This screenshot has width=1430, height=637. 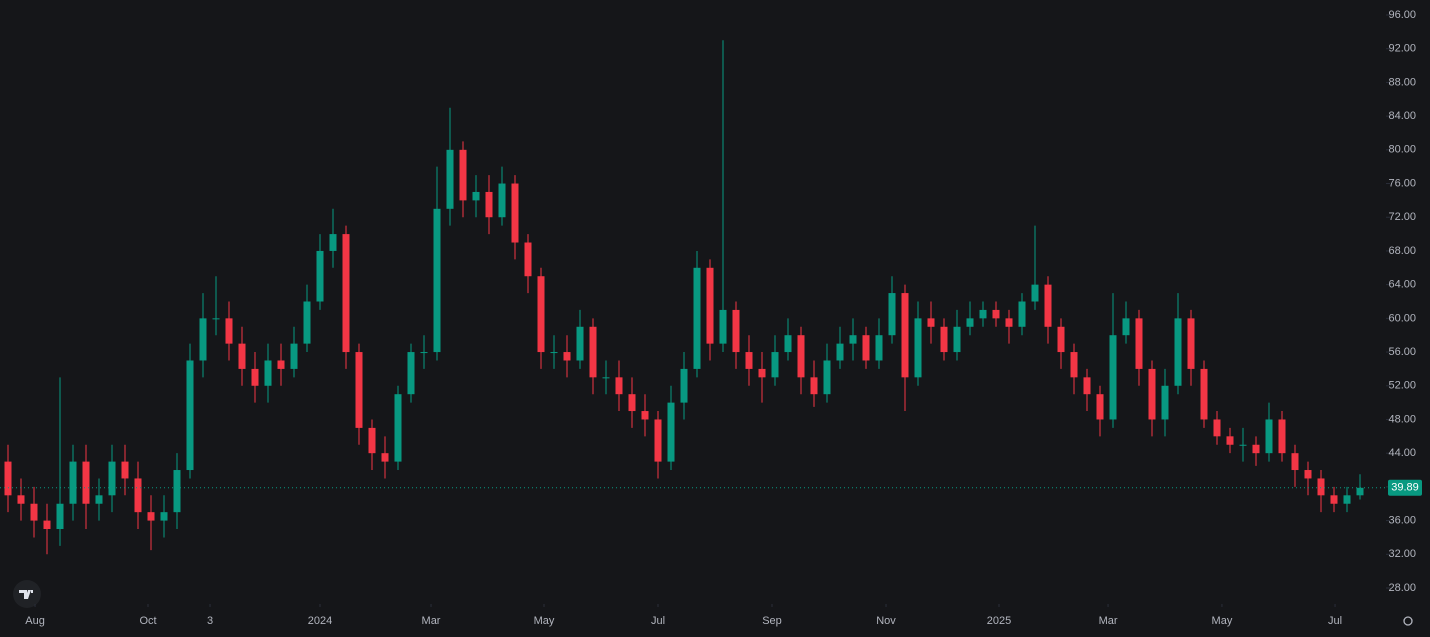 I want to click on gear, so click(x=1408, y=621).